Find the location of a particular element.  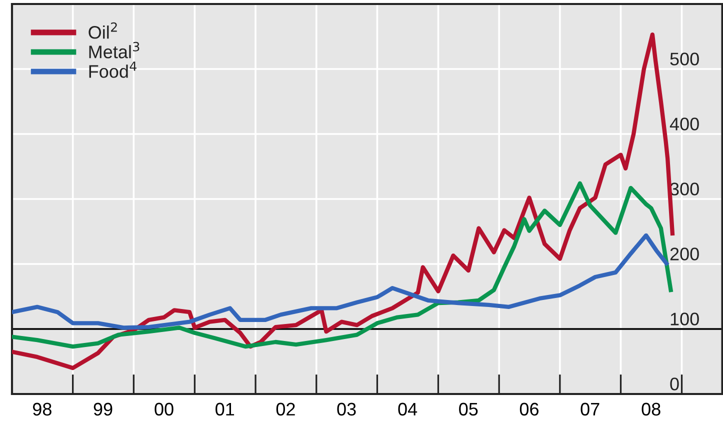

x-tick-label: 03 is located at coordinates (346, 409).